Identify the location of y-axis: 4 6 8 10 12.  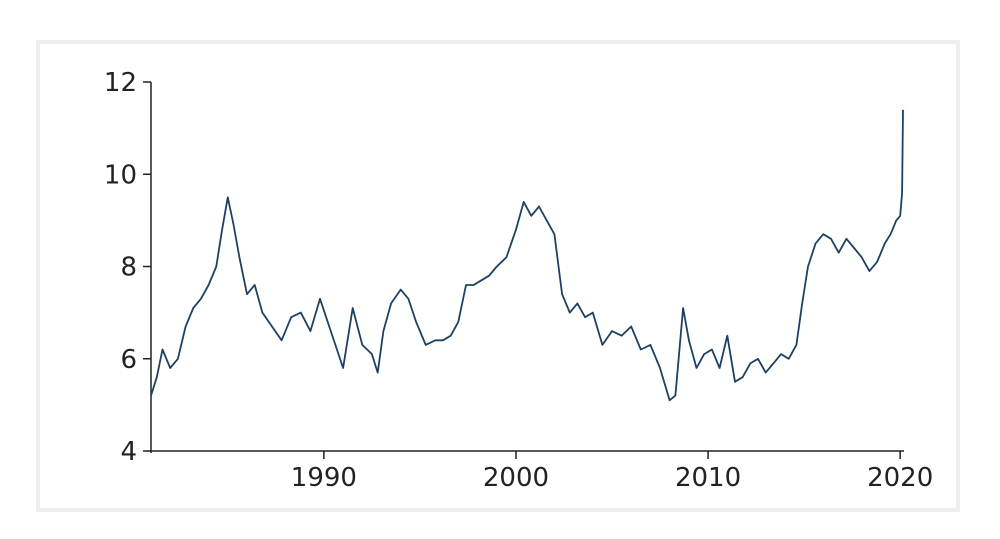
(128, 267).